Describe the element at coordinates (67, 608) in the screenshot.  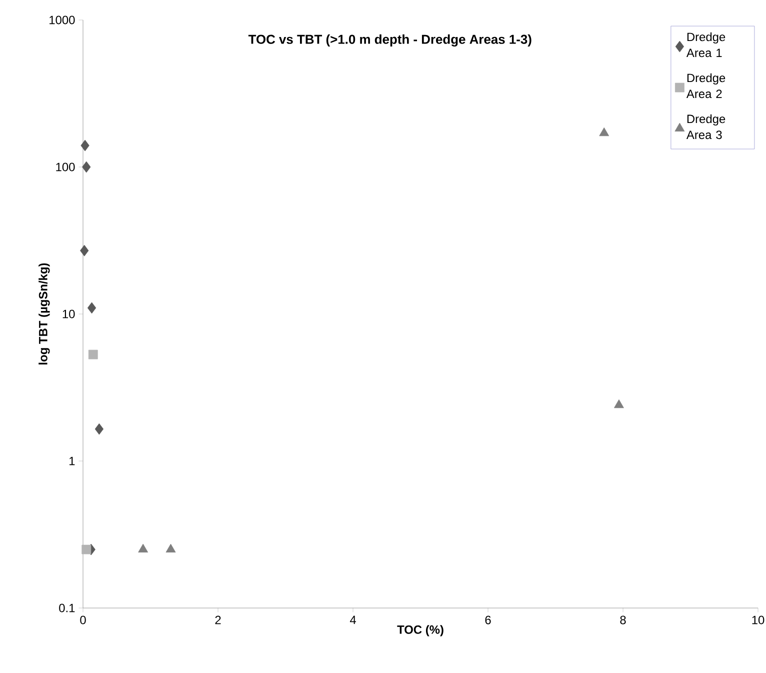
I see `y-tick-label: 0.1` at that location.